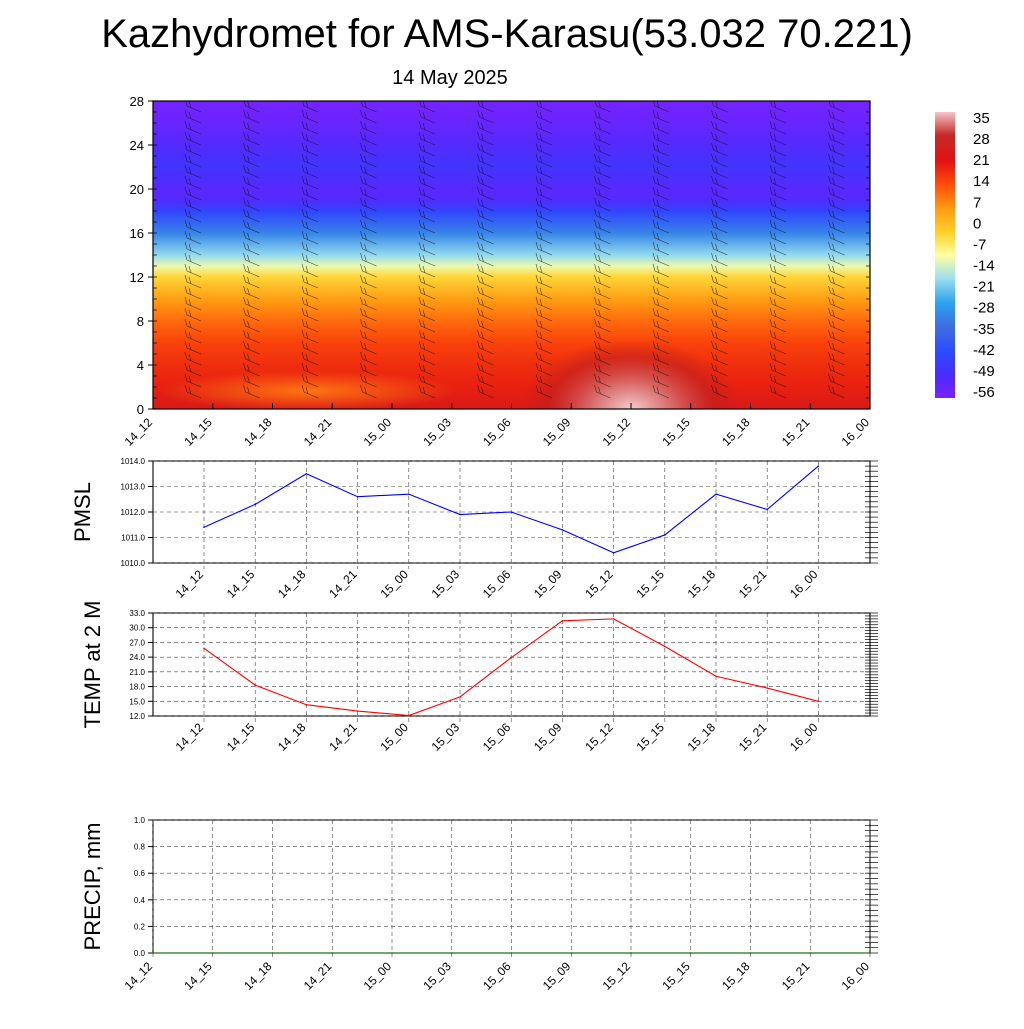  I want to click on x-tick-label: 14_21, so click(318, 432).